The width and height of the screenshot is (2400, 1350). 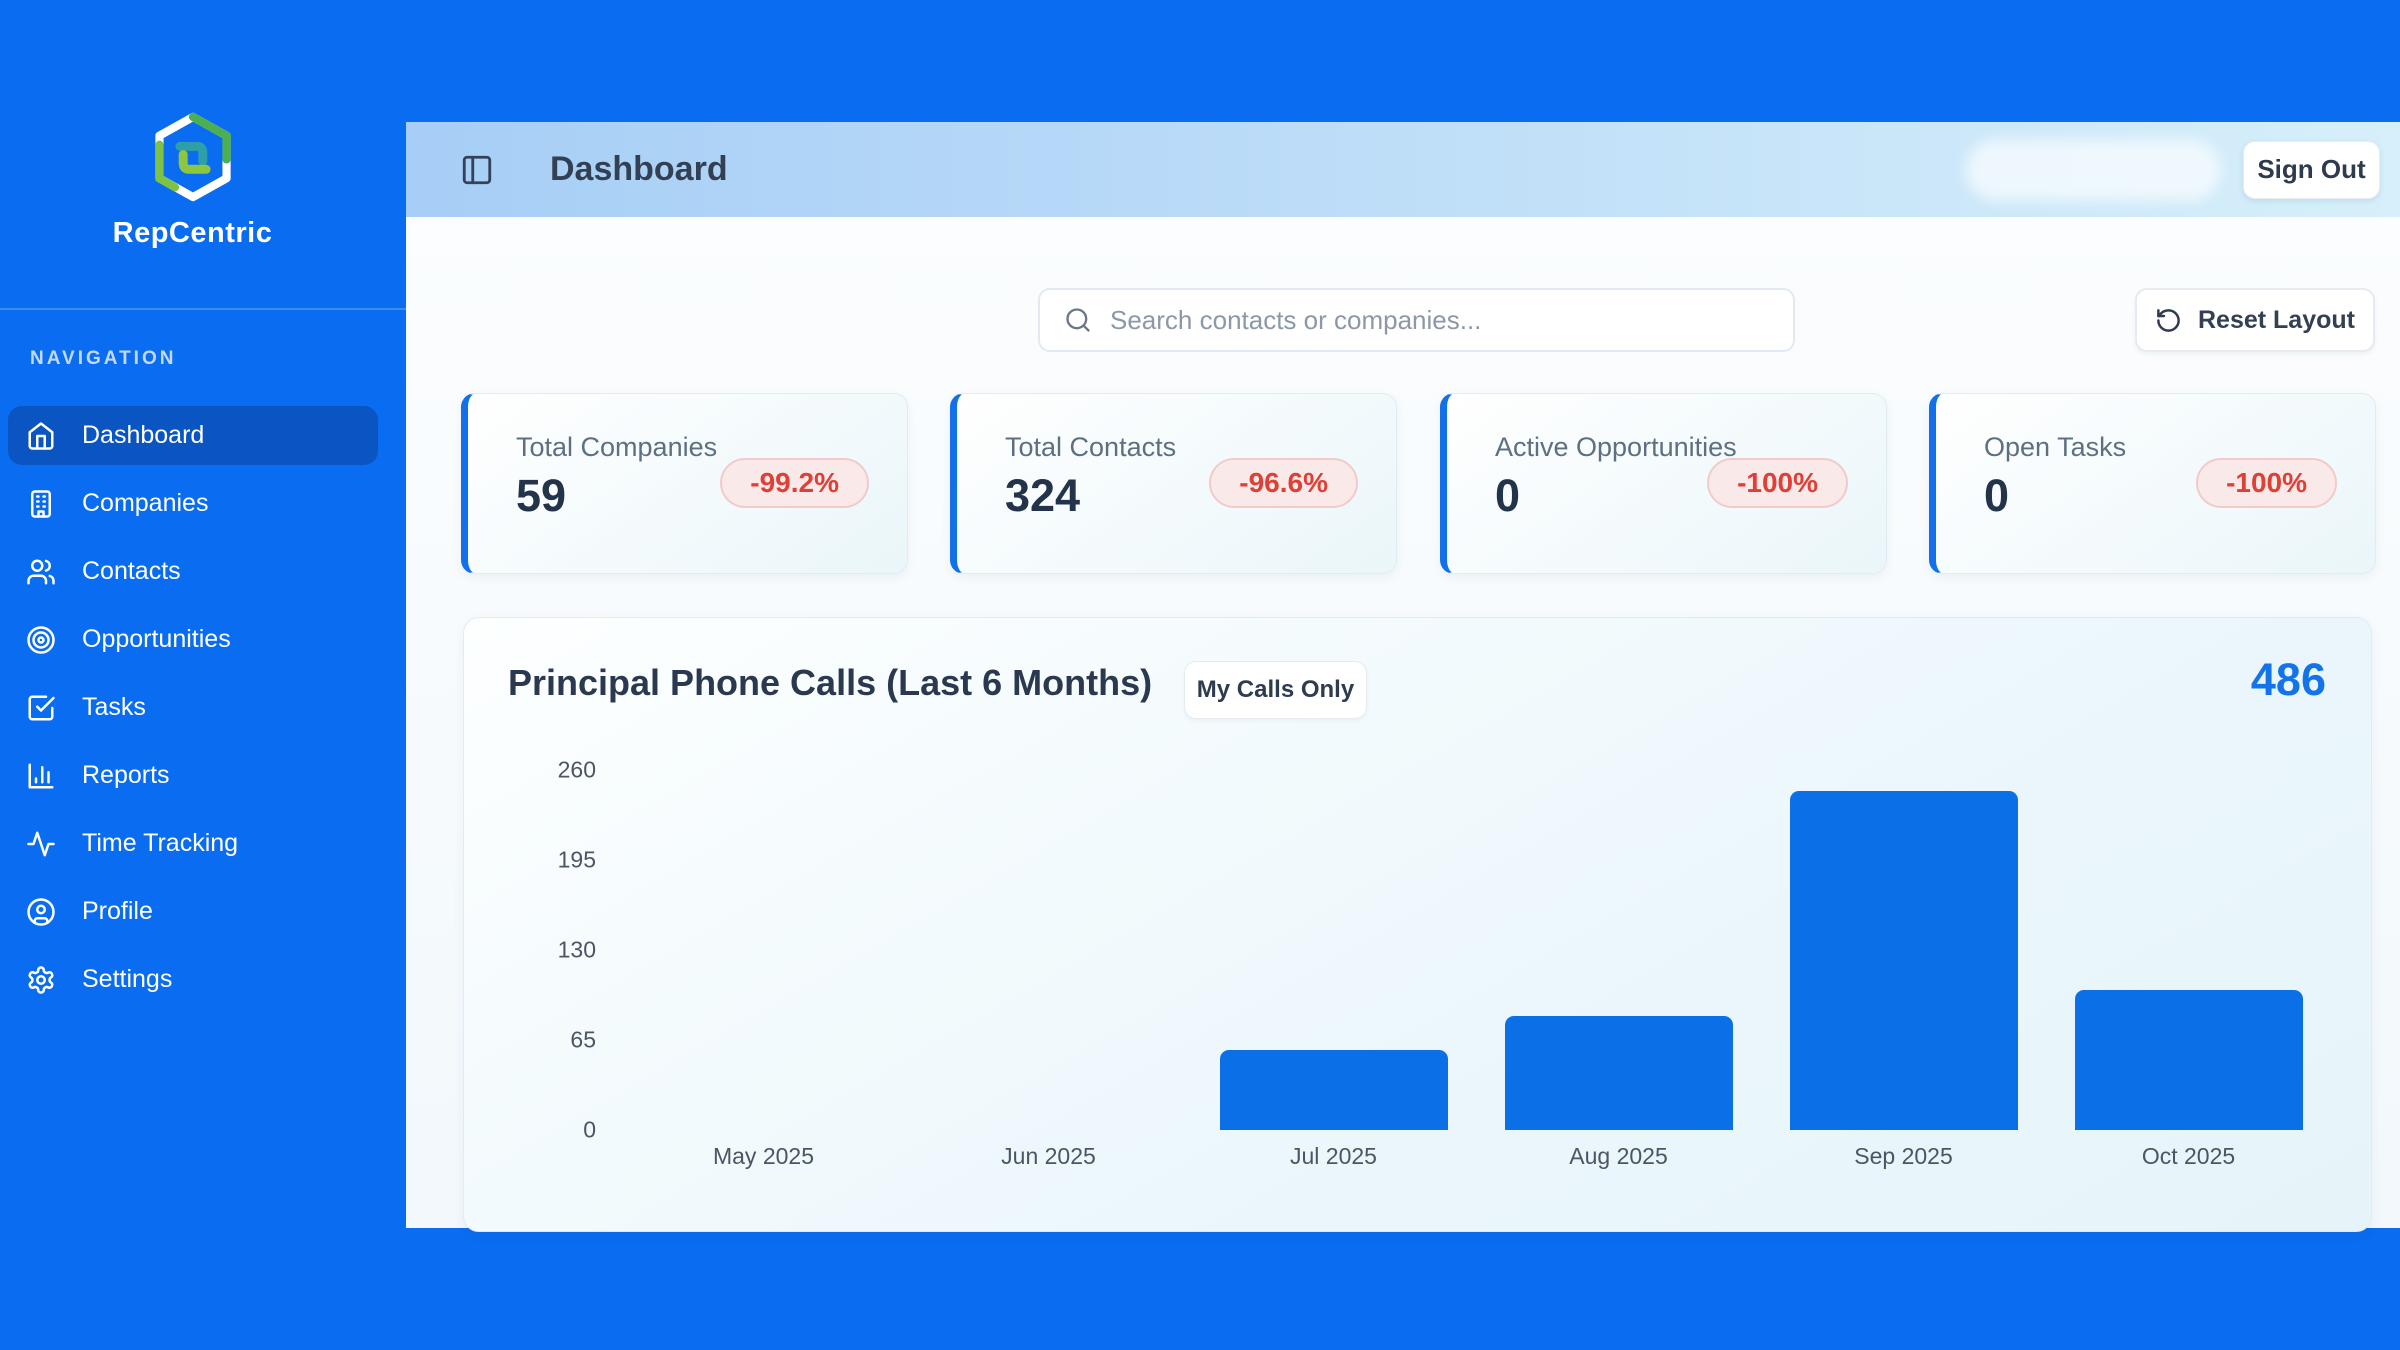 I want to click on check-square-icon, so click(x=41, y=708).